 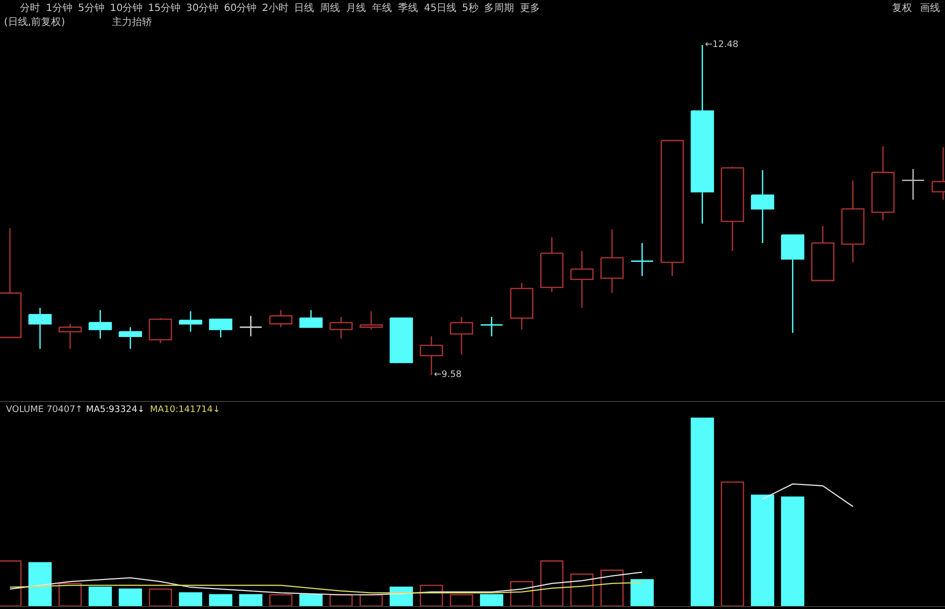 What do you see at coordinates (499, 8) in the screenshot?
I see `text: 多周期` at bounding box center [499, 8].